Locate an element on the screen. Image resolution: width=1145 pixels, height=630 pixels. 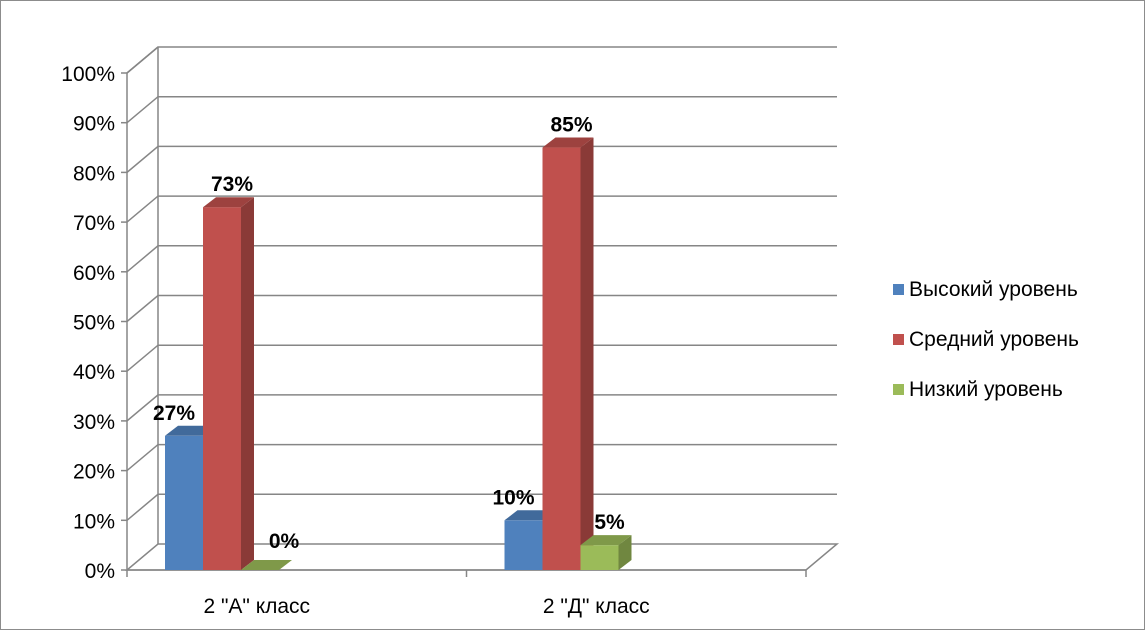
y-tick-label: 100% is located at coordinates (88, 74).